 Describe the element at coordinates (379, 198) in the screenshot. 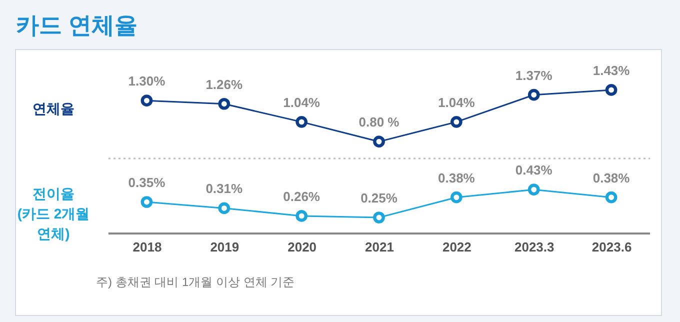

I see `data-label: 0.25%` at that location.